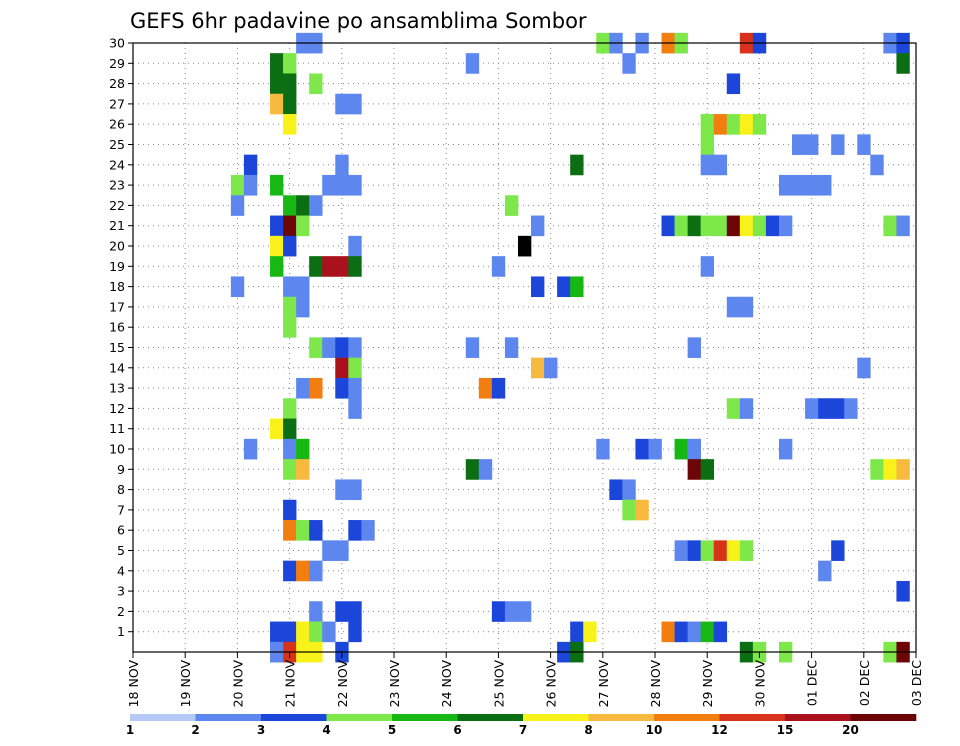 This screenshot has height=746, width=960. Describe the element at coordinates (117, 185) in the screenshot. I see `y-tick-label: 23` at that location.